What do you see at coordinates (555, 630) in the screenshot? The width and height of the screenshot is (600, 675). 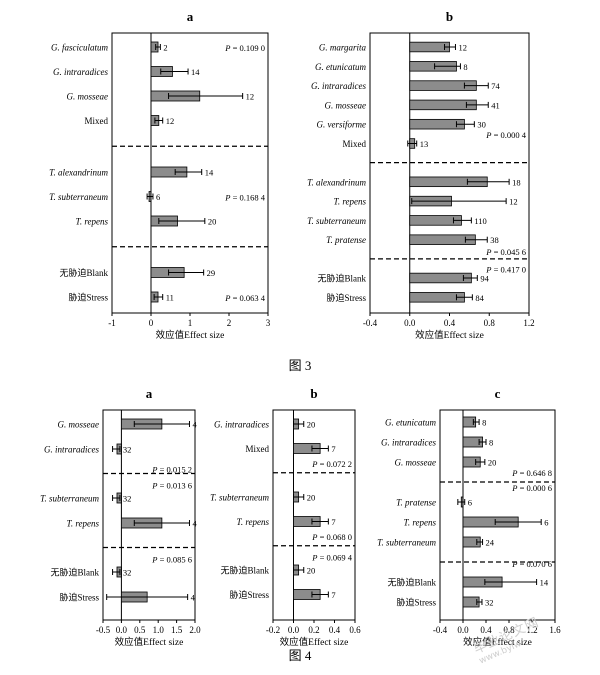 I see `x-tick-label: 1.6` at bounding box center [555, 630].